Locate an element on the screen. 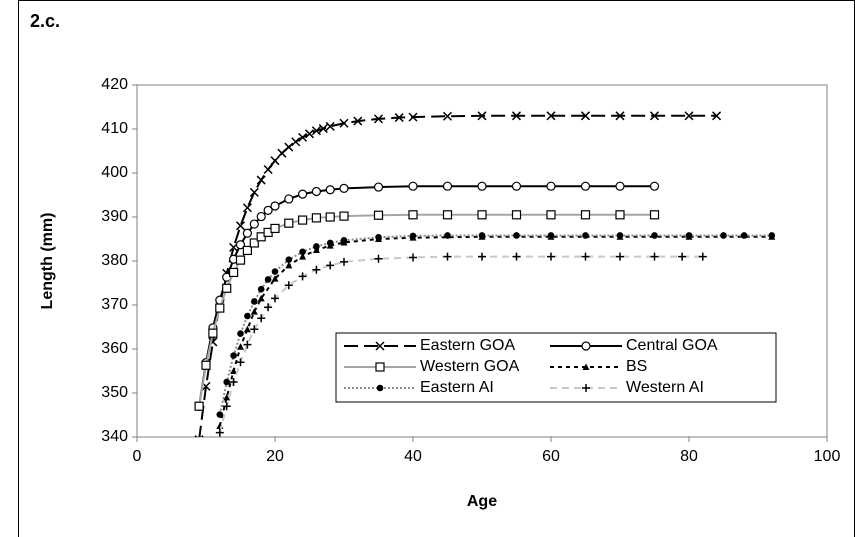 This screenshot has width=855, height=537. y-tick-label: 390 is located at coordinates (114, 216).